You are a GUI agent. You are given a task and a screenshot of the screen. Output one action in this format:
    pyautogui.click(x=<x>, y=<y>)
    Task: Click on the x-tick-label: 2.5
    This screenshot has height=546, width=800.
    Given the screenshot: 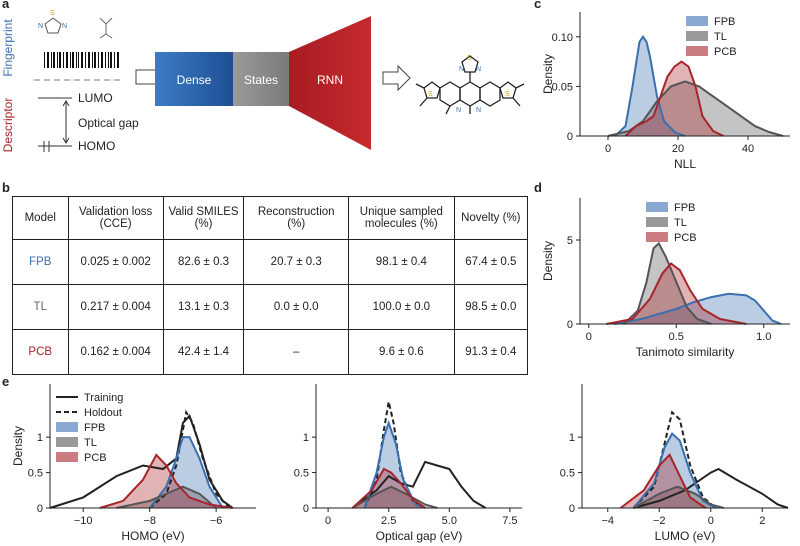 What is the action you would take?
    pyautogui.click(x=388, y=521)
    